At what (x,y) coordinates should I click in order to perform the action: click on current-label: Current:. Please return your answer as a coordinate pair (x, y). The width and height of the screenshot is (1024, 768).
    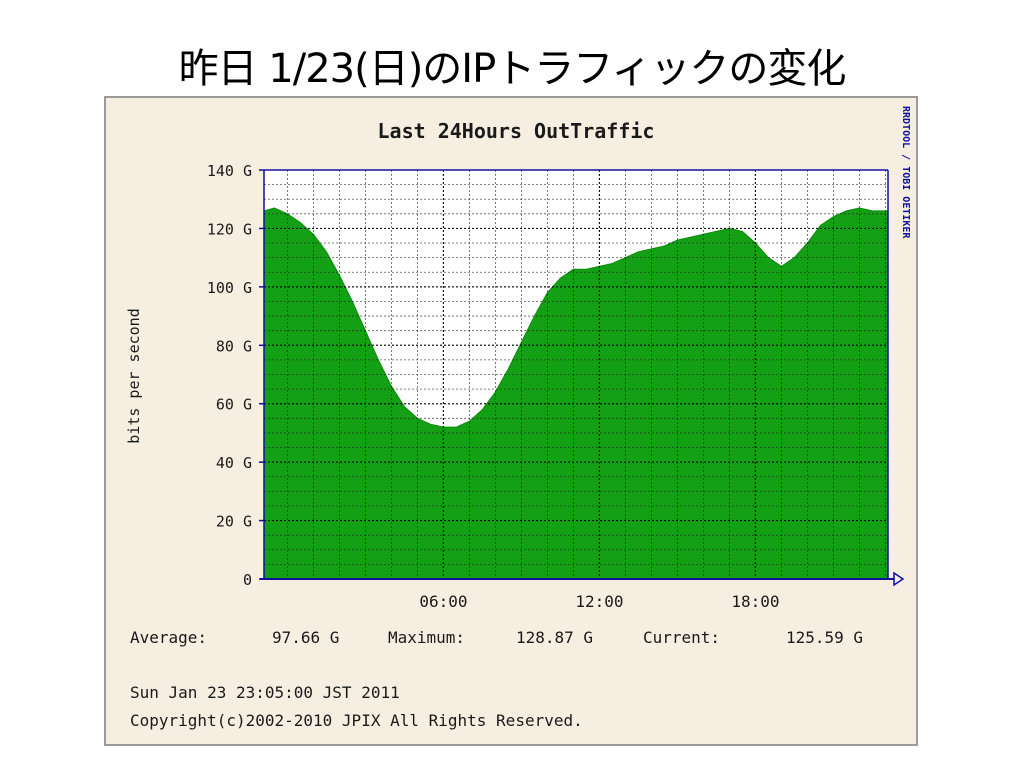
    Looking at the image, I should click on (681, 637).